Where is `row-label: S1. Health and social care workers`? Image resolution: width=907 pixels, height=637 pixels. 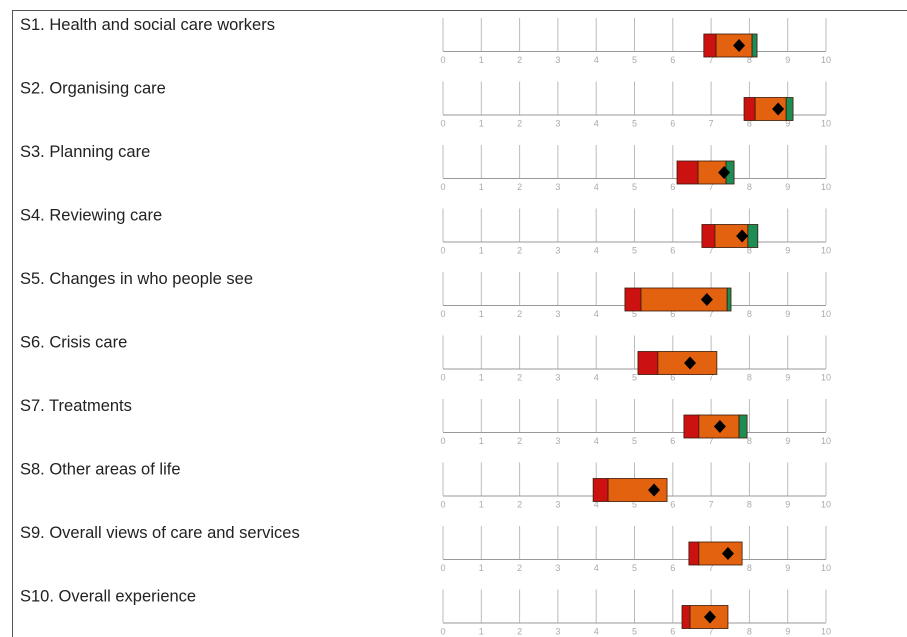 row-label: S1. Health and social care workers is located at coordinates (147, 25).